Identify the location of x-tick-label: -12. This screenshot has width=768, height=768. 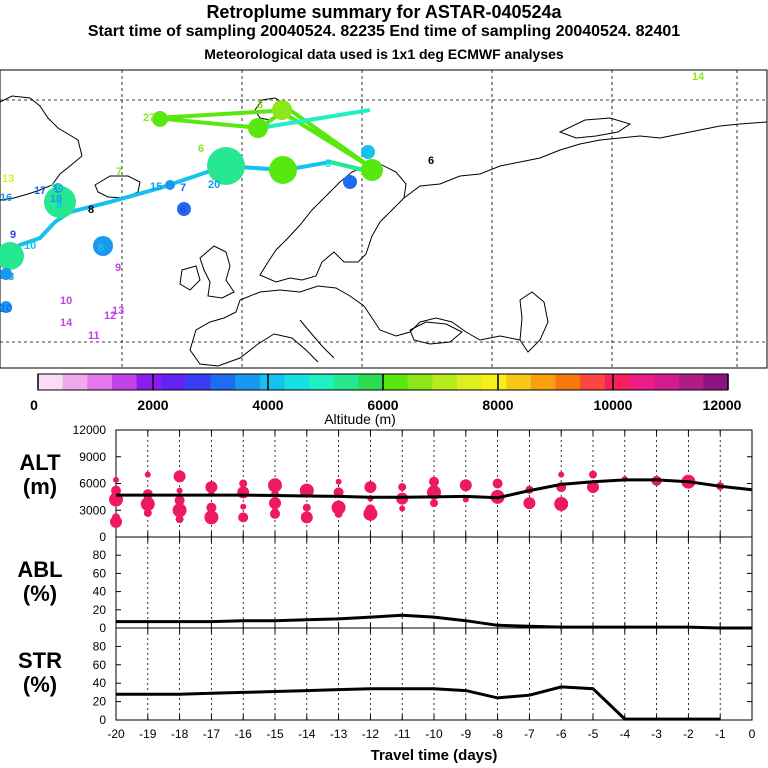
(371, 734).